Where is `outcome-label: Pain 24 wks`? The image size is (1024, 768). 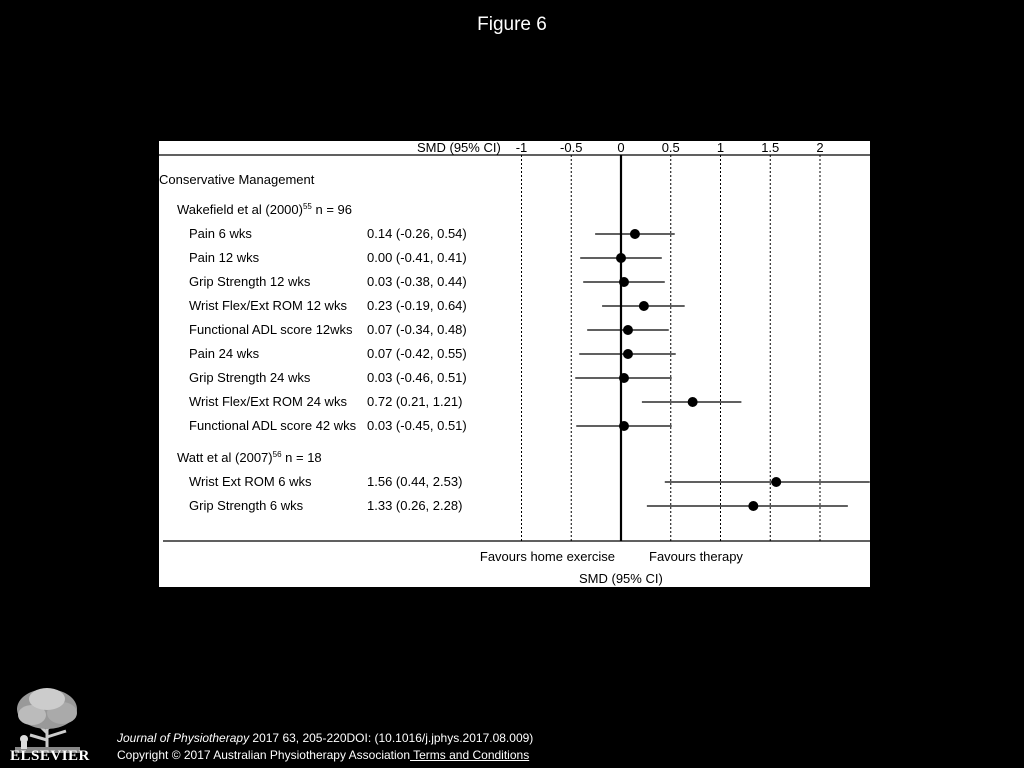 outcome-label: Pain 24 wks is located at coordinates (224, 353).